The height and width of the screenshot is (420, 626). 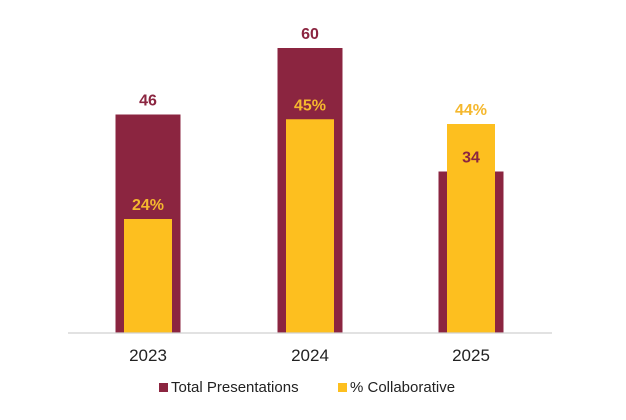 I want to click on x-tick-label-2025: 2025, so click(x=471, y=355).